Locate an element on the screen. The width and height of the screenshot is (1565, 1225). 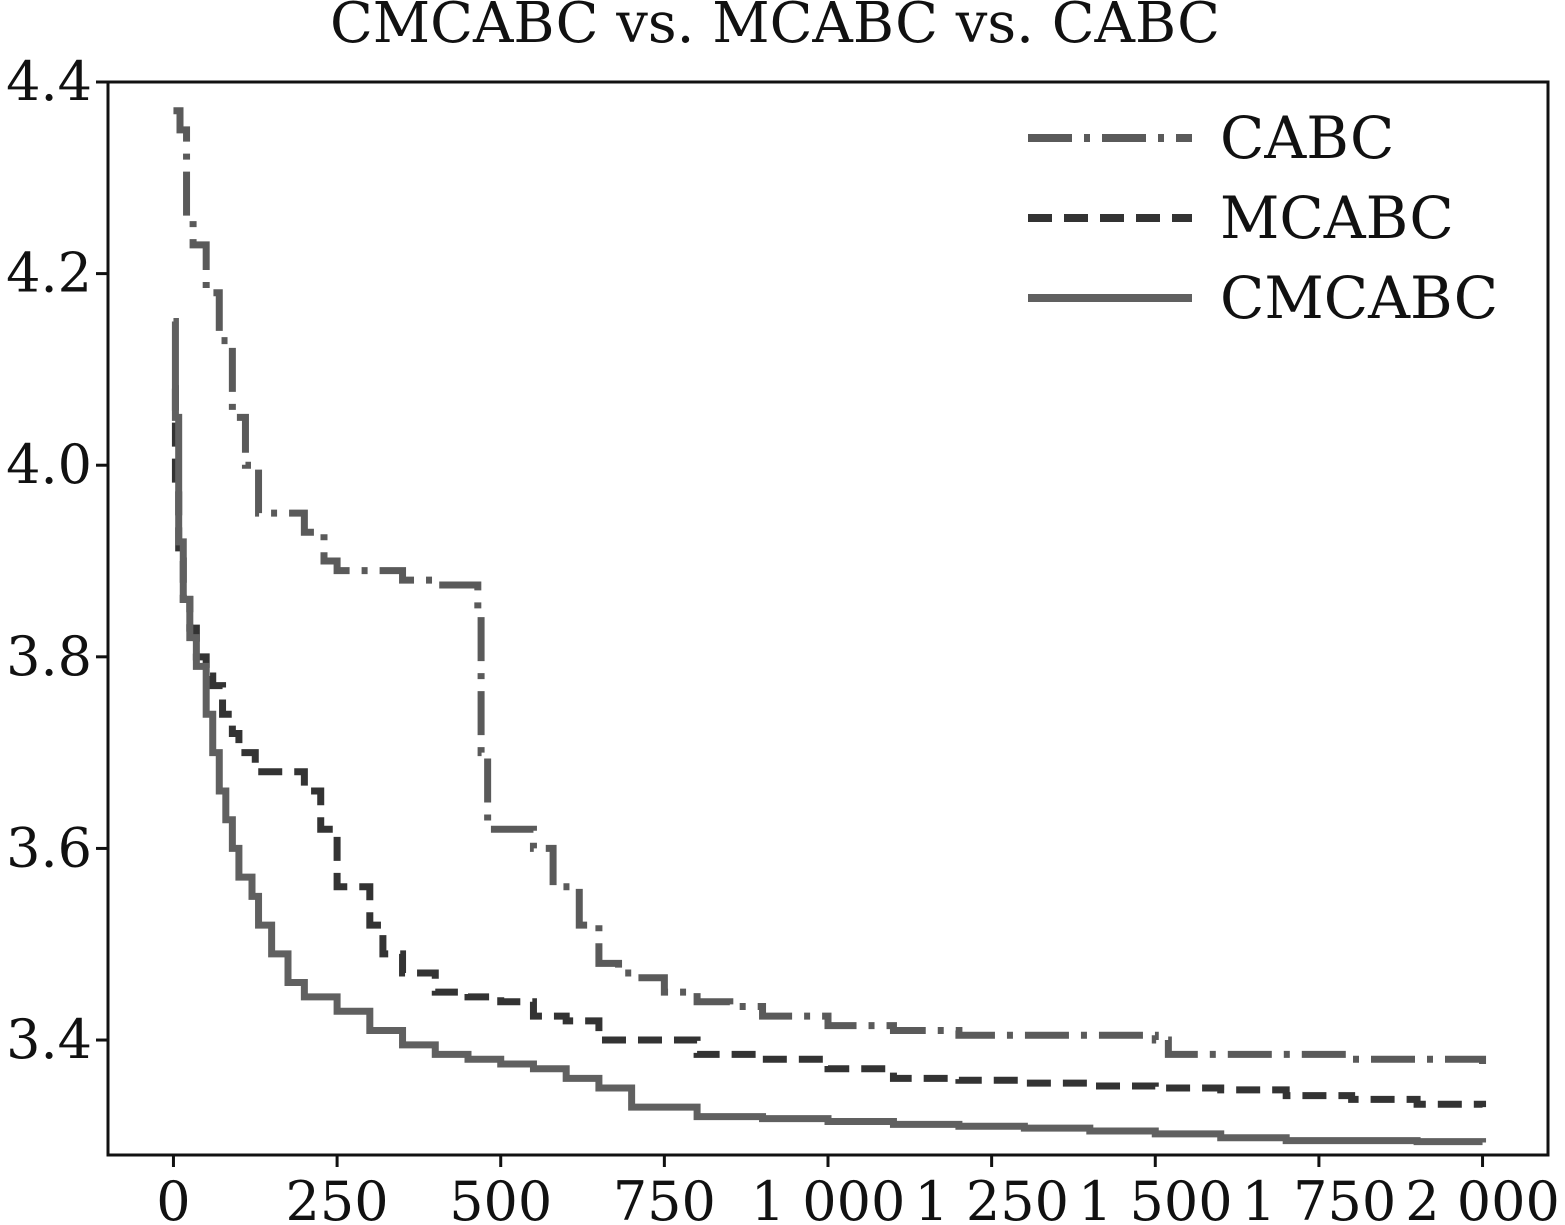
x-tick-label: 250 is located at coordinates (337, 1197).